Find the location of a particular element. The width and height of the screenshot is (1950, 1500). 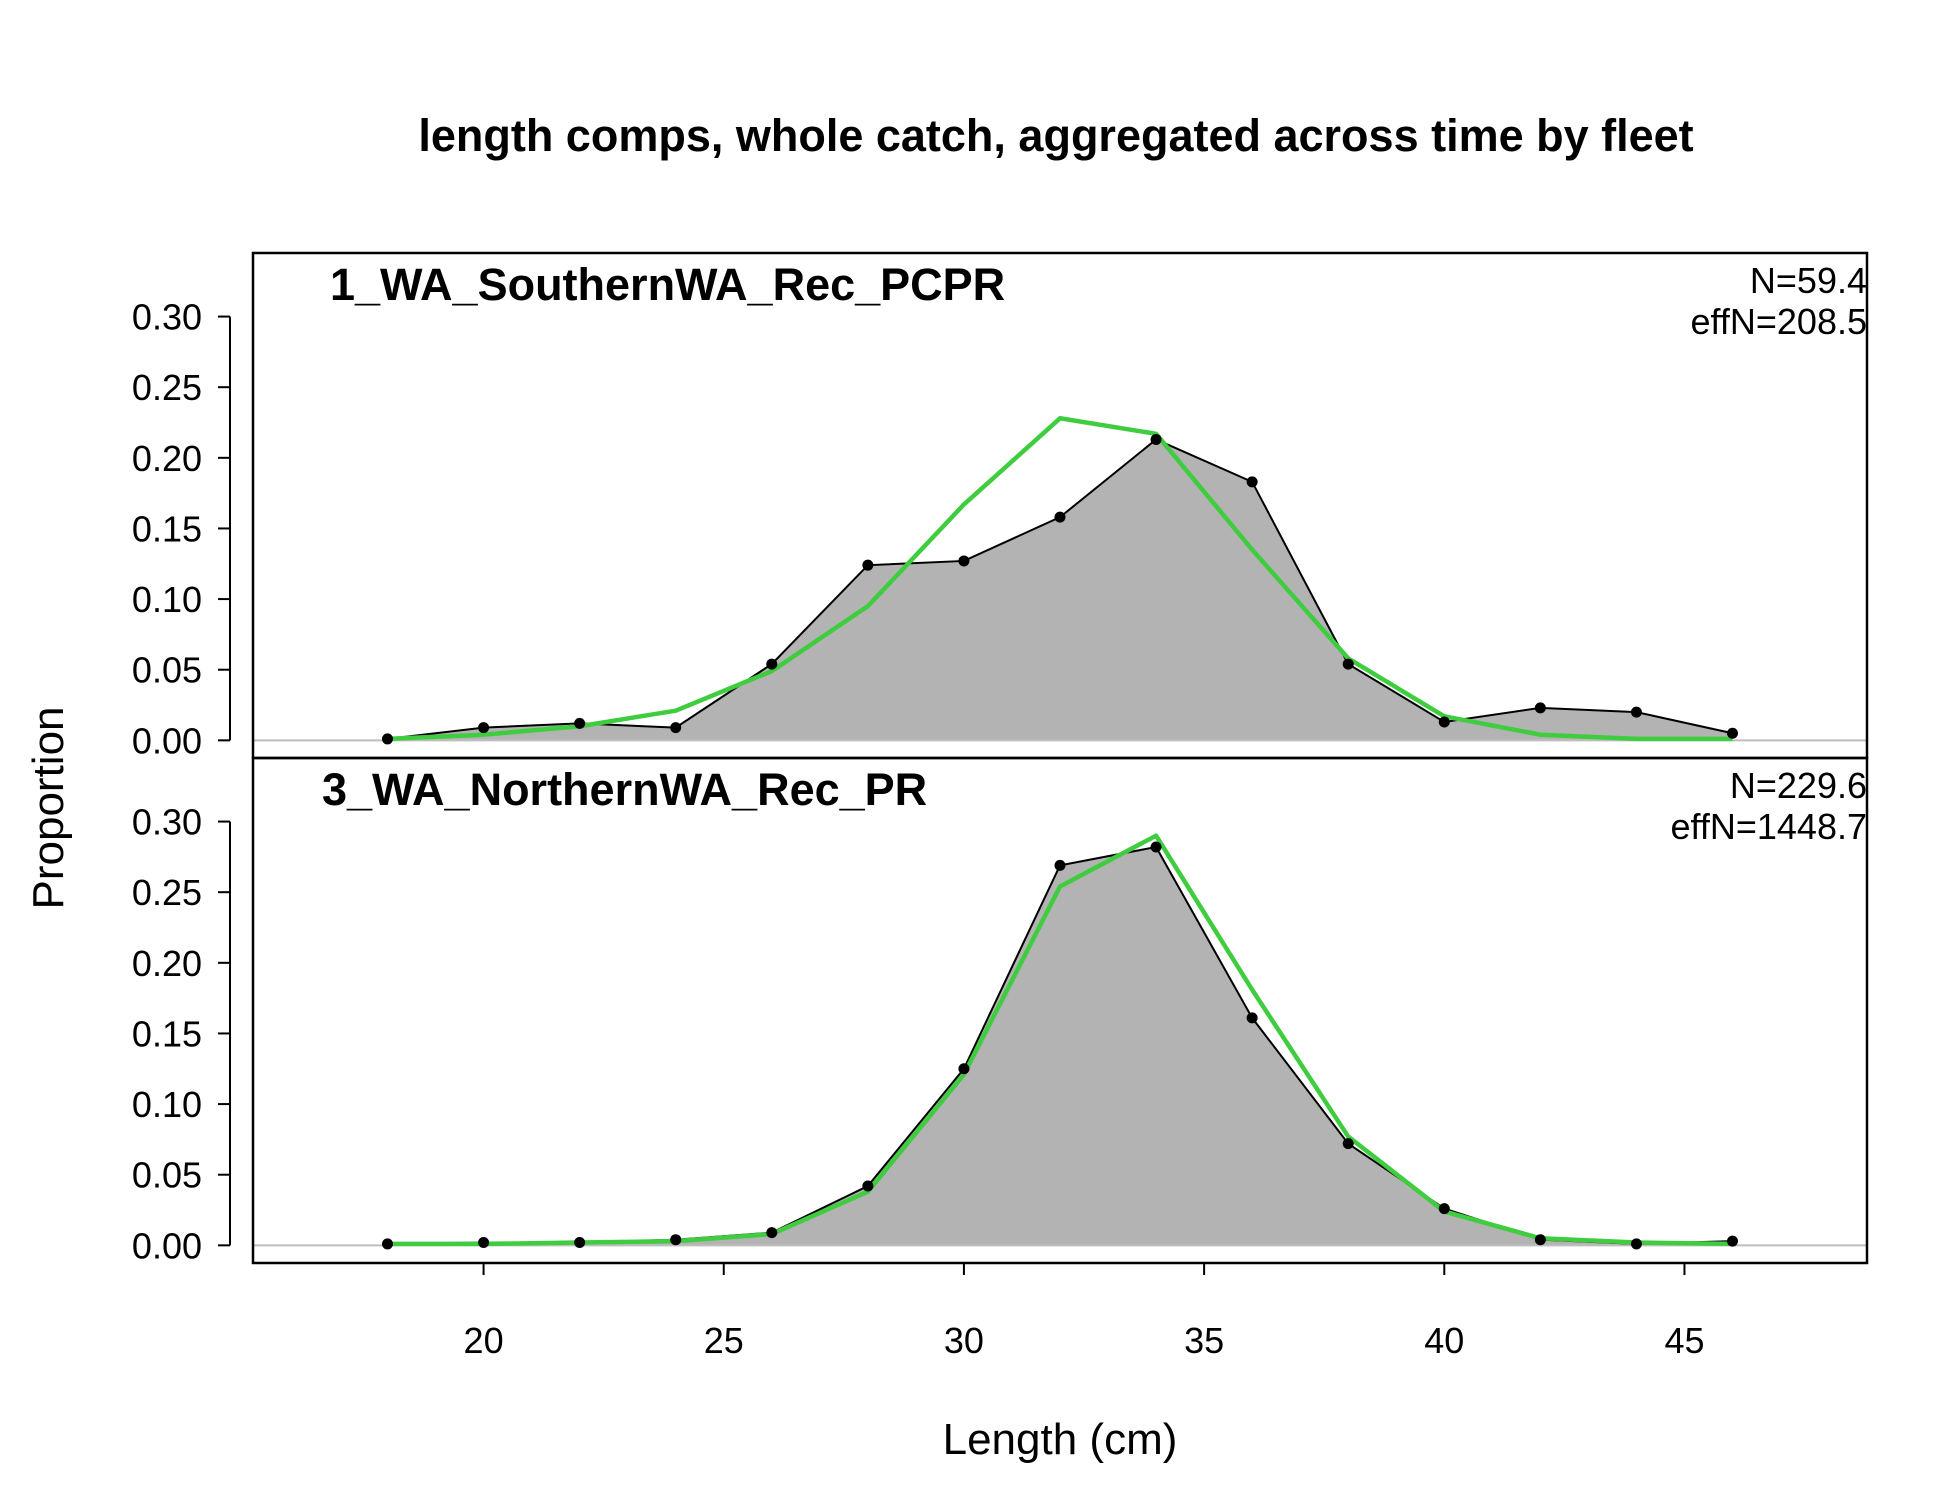

effn-label: effN=208.5 is located at coordinates (1779, 321).